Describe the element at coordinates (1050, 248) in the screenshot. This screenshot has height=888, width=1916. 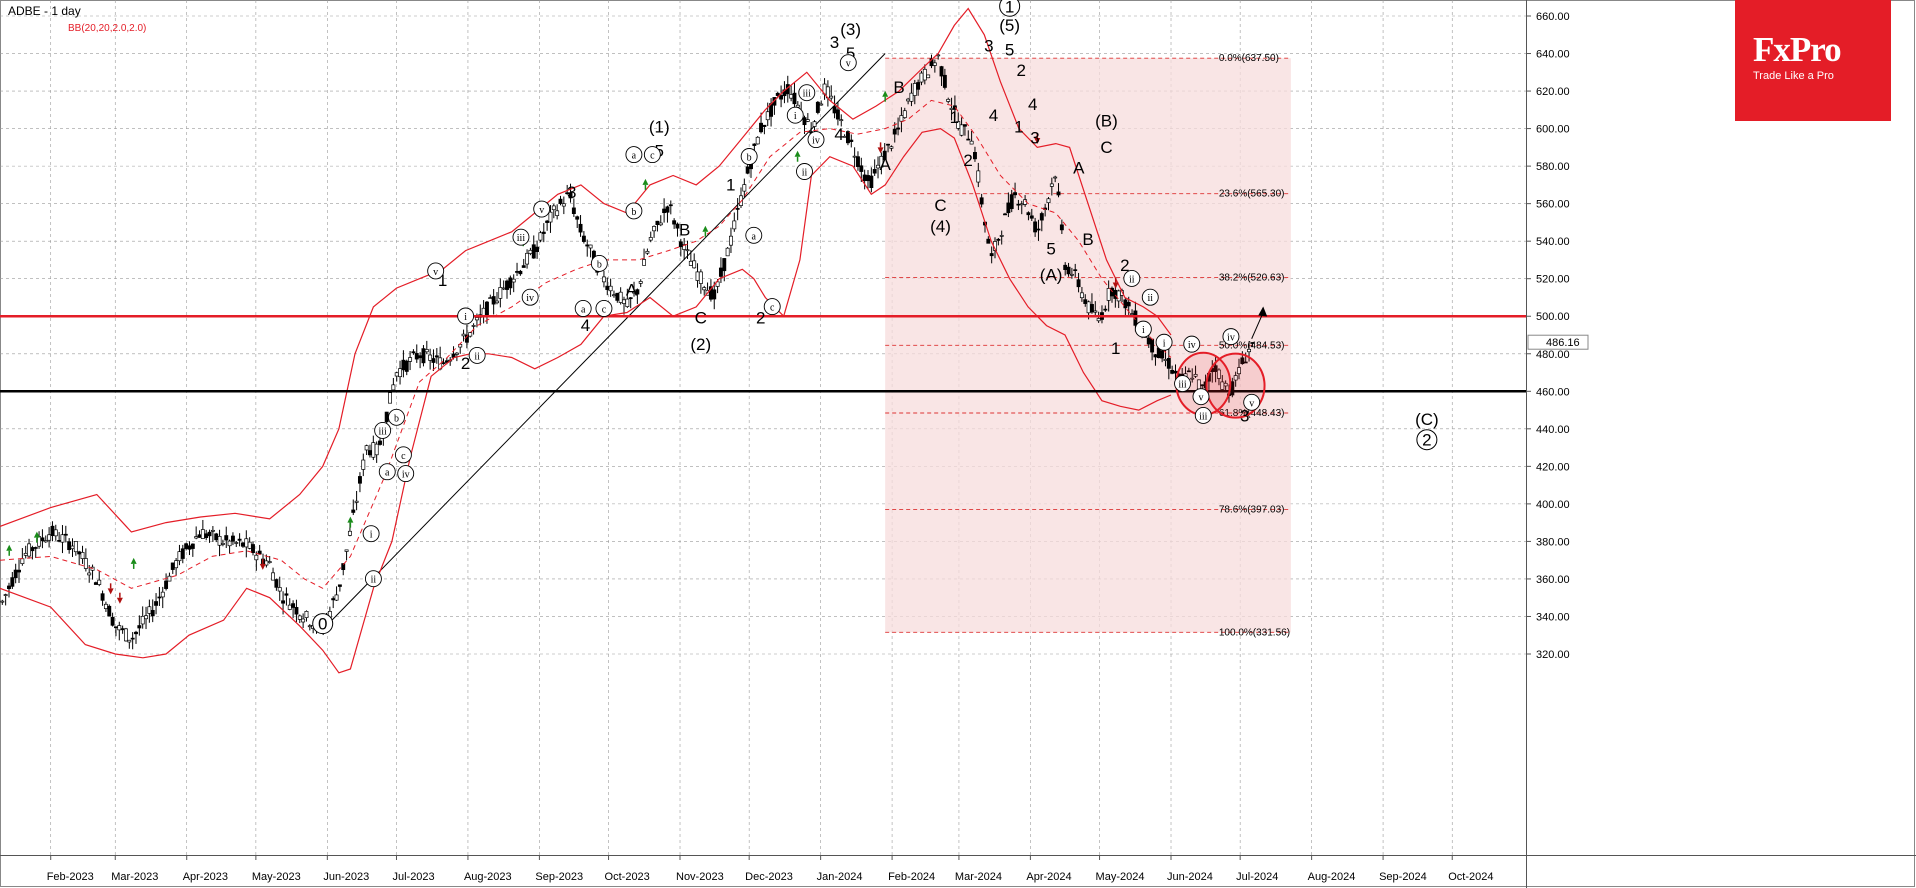
I see `wave-label: 5` at that location.